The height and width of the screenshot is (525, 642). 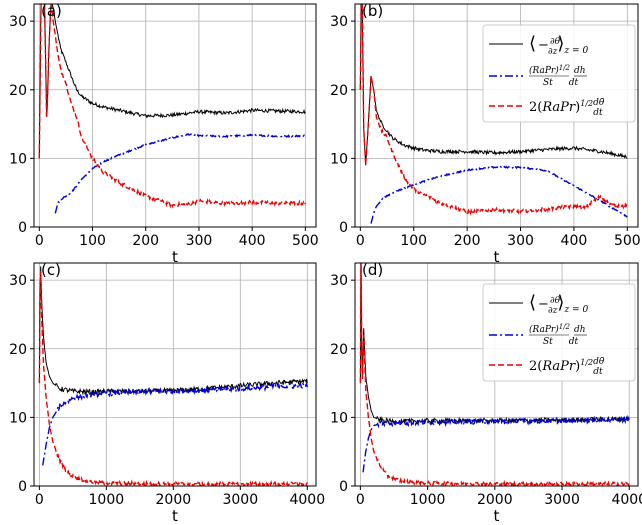 What do you see at coordinates (372, 11) in the screenshot?
I see `panel-label: (b)` at bounding box center [372, 11].